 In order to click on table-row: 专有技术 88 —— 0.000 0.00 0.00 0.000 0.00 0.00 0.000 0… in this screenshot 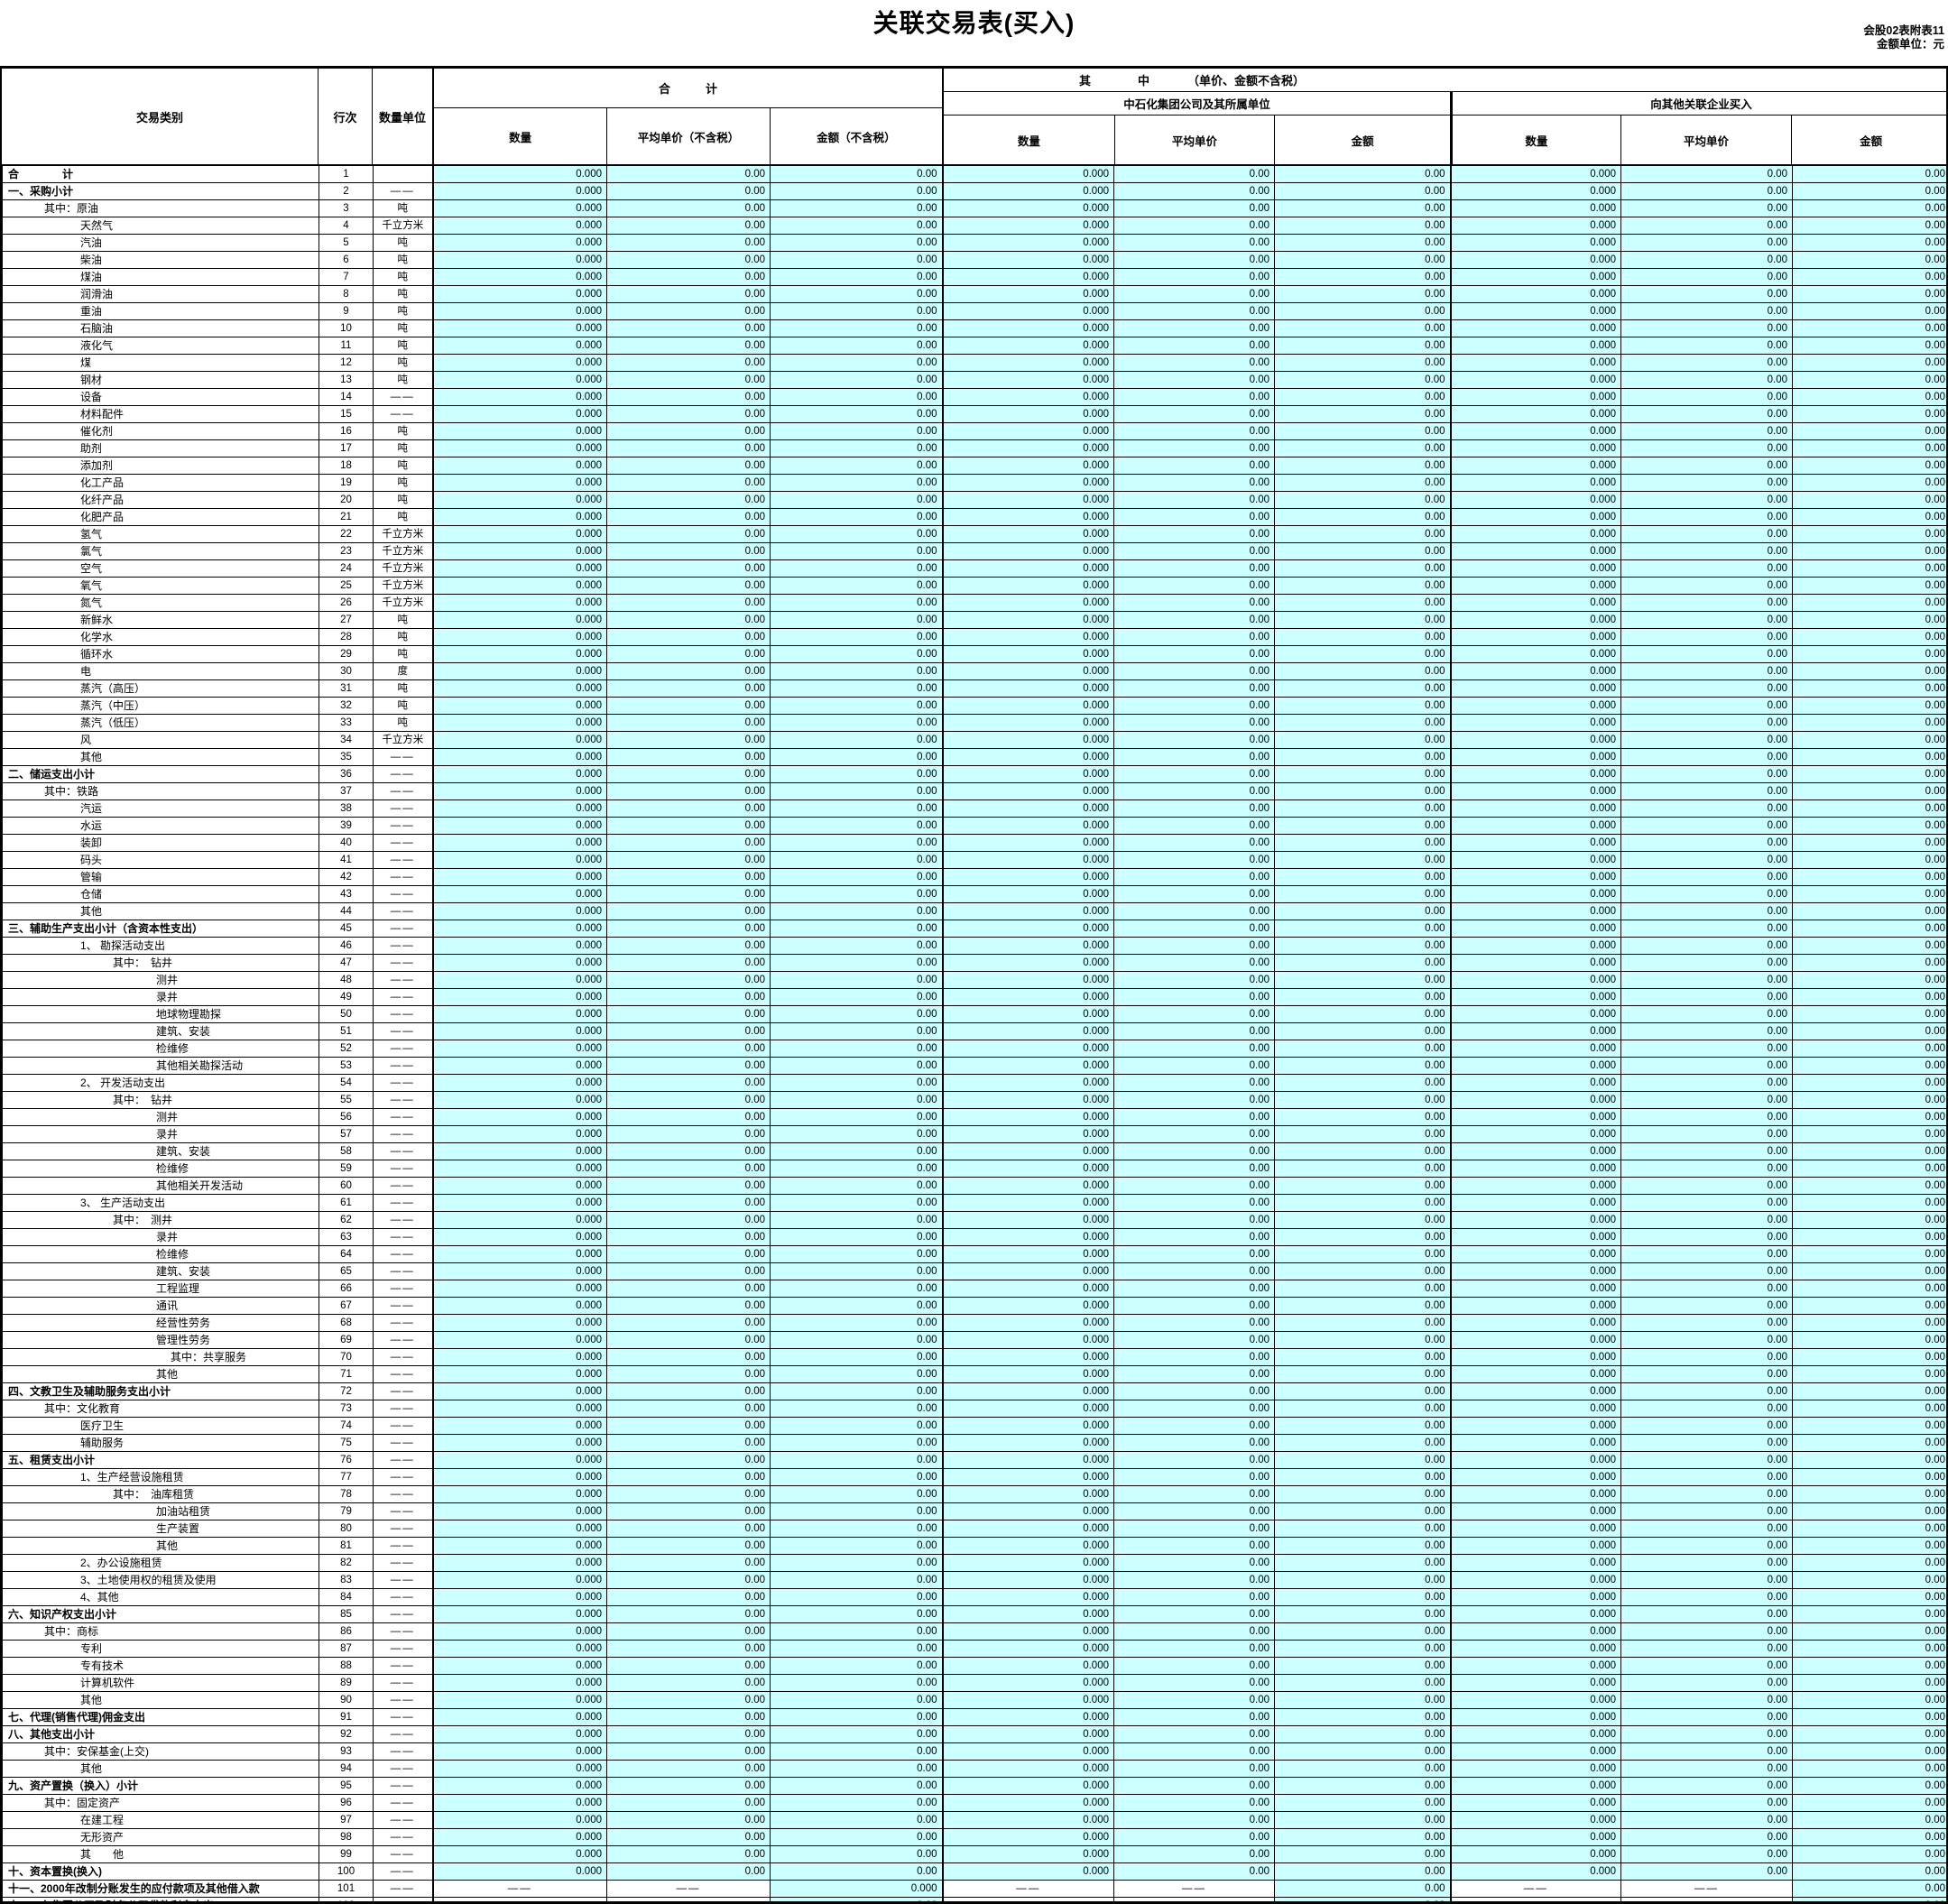, I will do `click(974, 1666)`.